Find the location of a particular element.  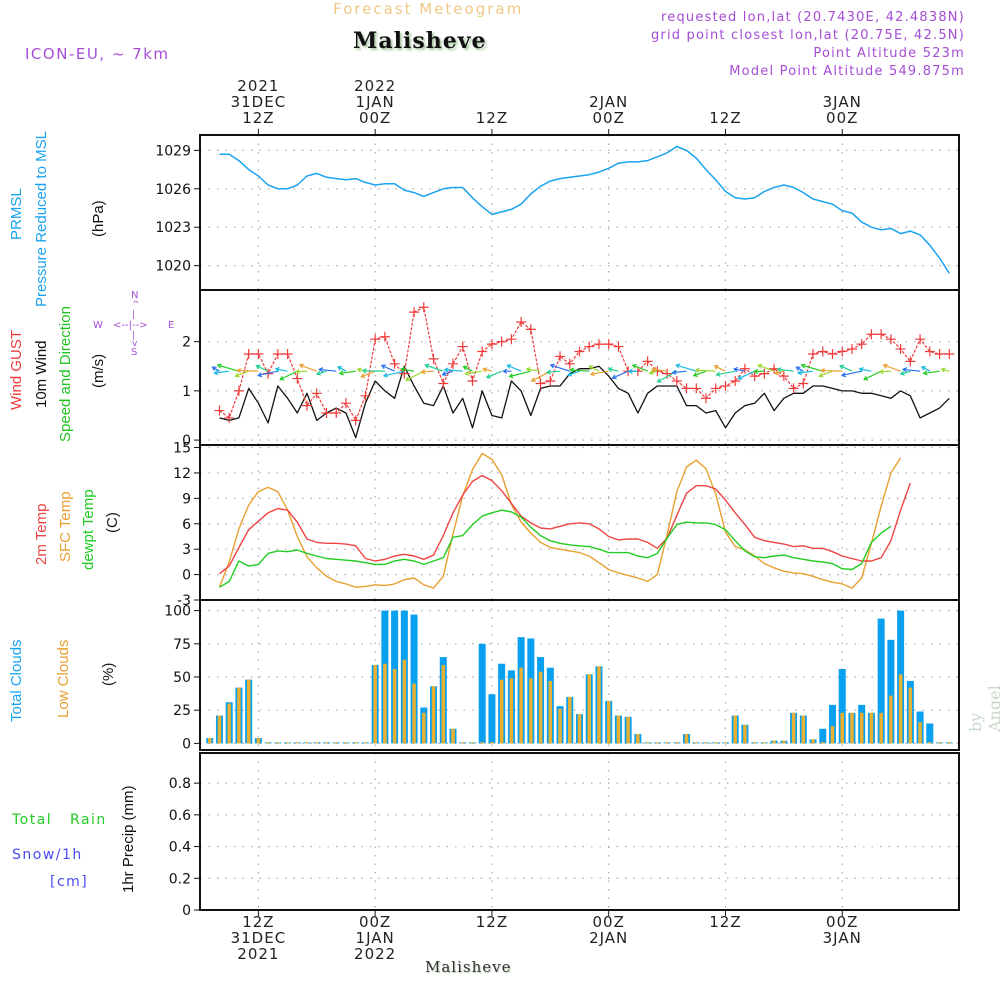

top-time-label: 12Z is located at coordinates (492, 102).